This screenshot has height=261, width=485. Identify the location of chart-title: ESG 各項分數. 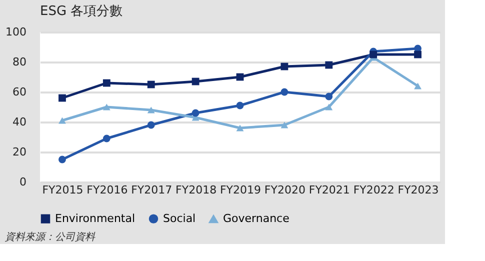
(81, 11).